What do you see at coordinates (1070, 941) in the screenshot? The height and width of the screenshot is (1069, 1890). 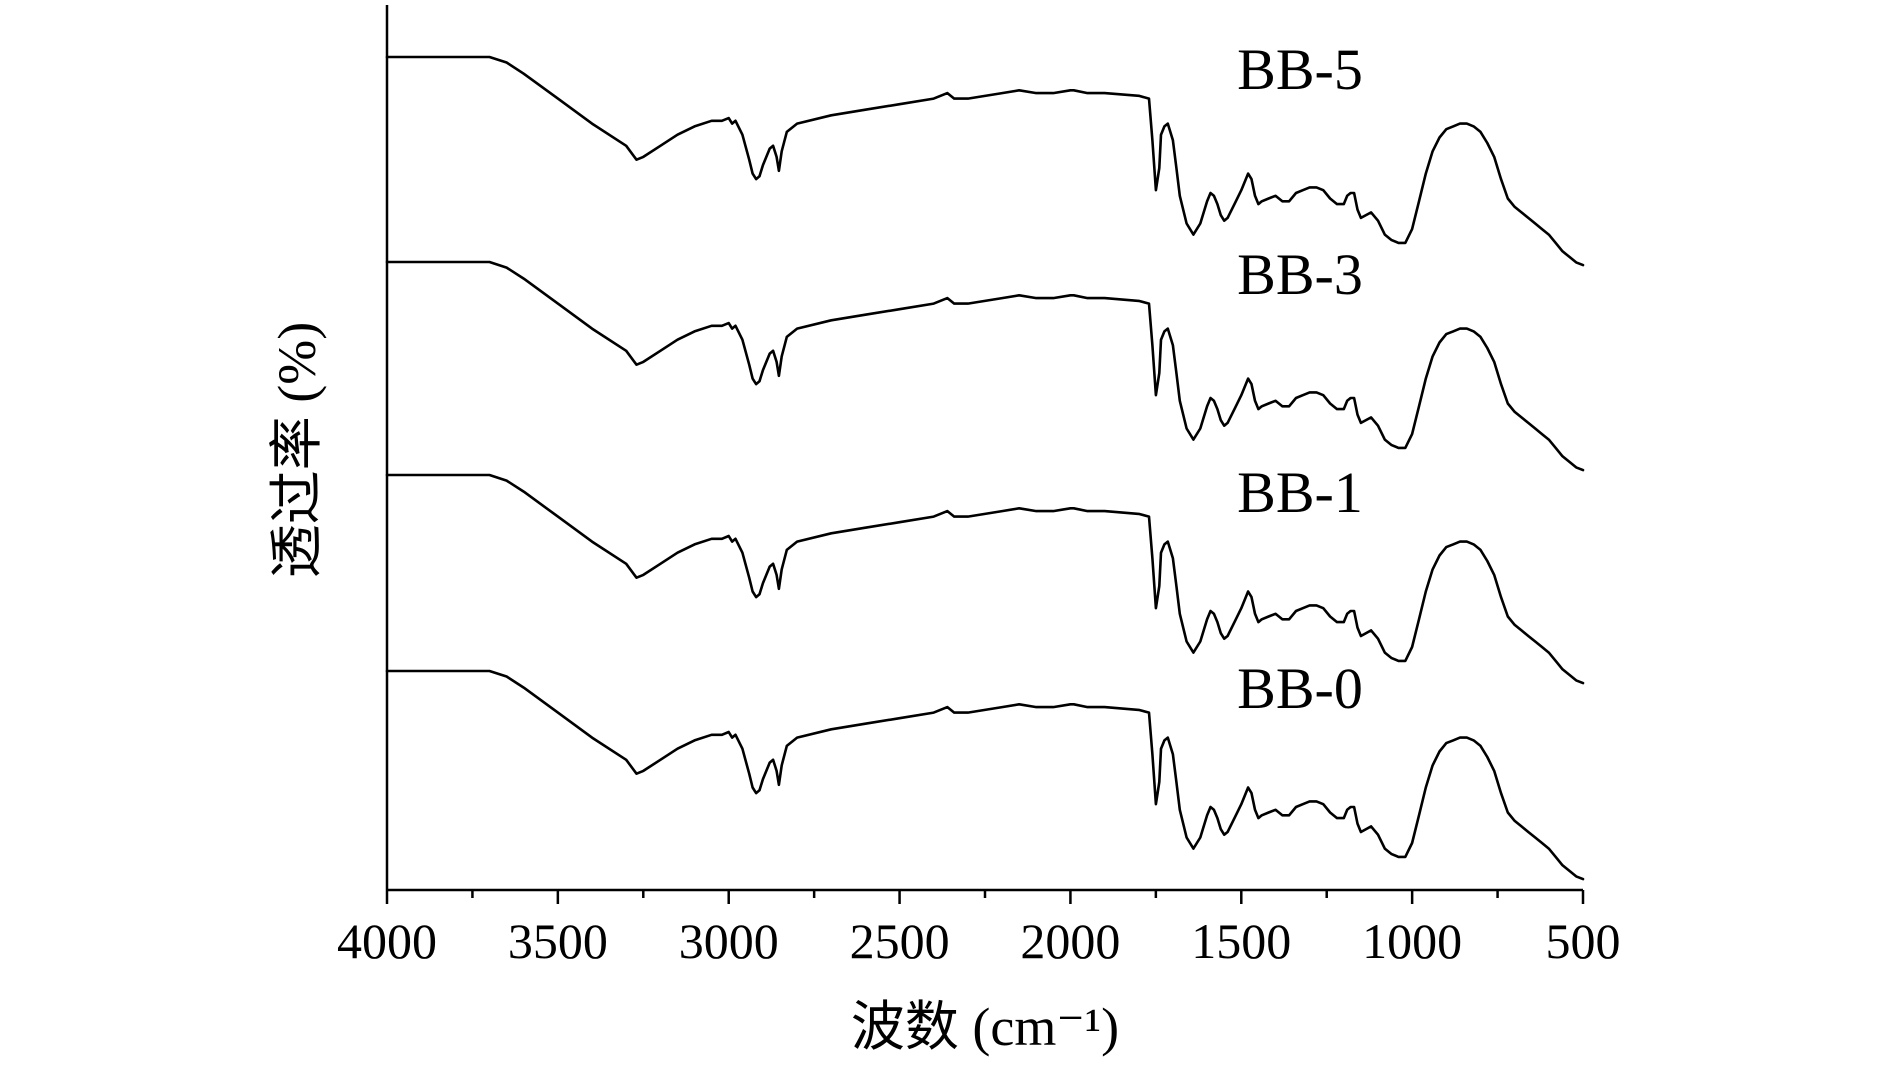 I see `x-tick-label: 2000` at bounding box center [1070, 941].